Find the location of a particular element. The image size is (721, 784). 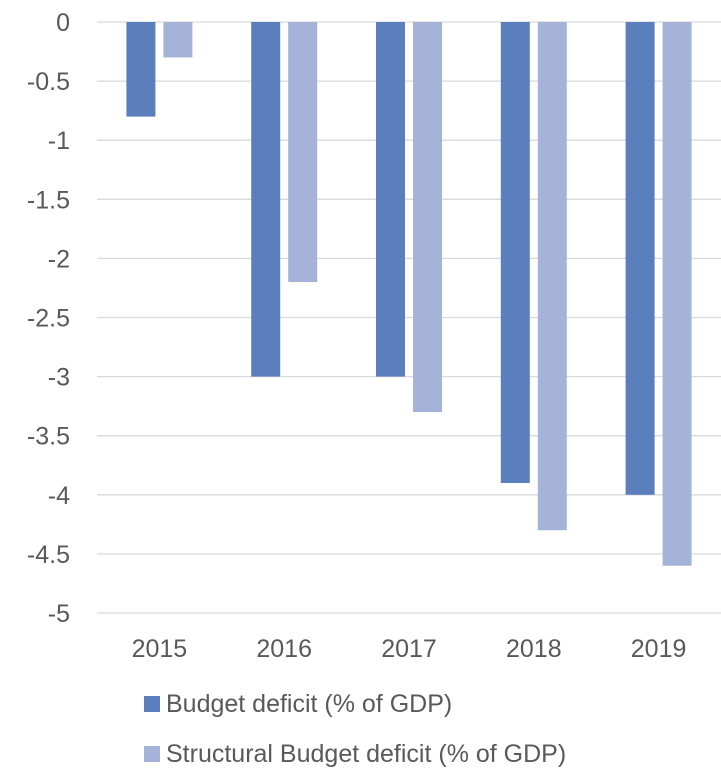

bar-budget-deficit-2019 is located at coordinates (640, 258).